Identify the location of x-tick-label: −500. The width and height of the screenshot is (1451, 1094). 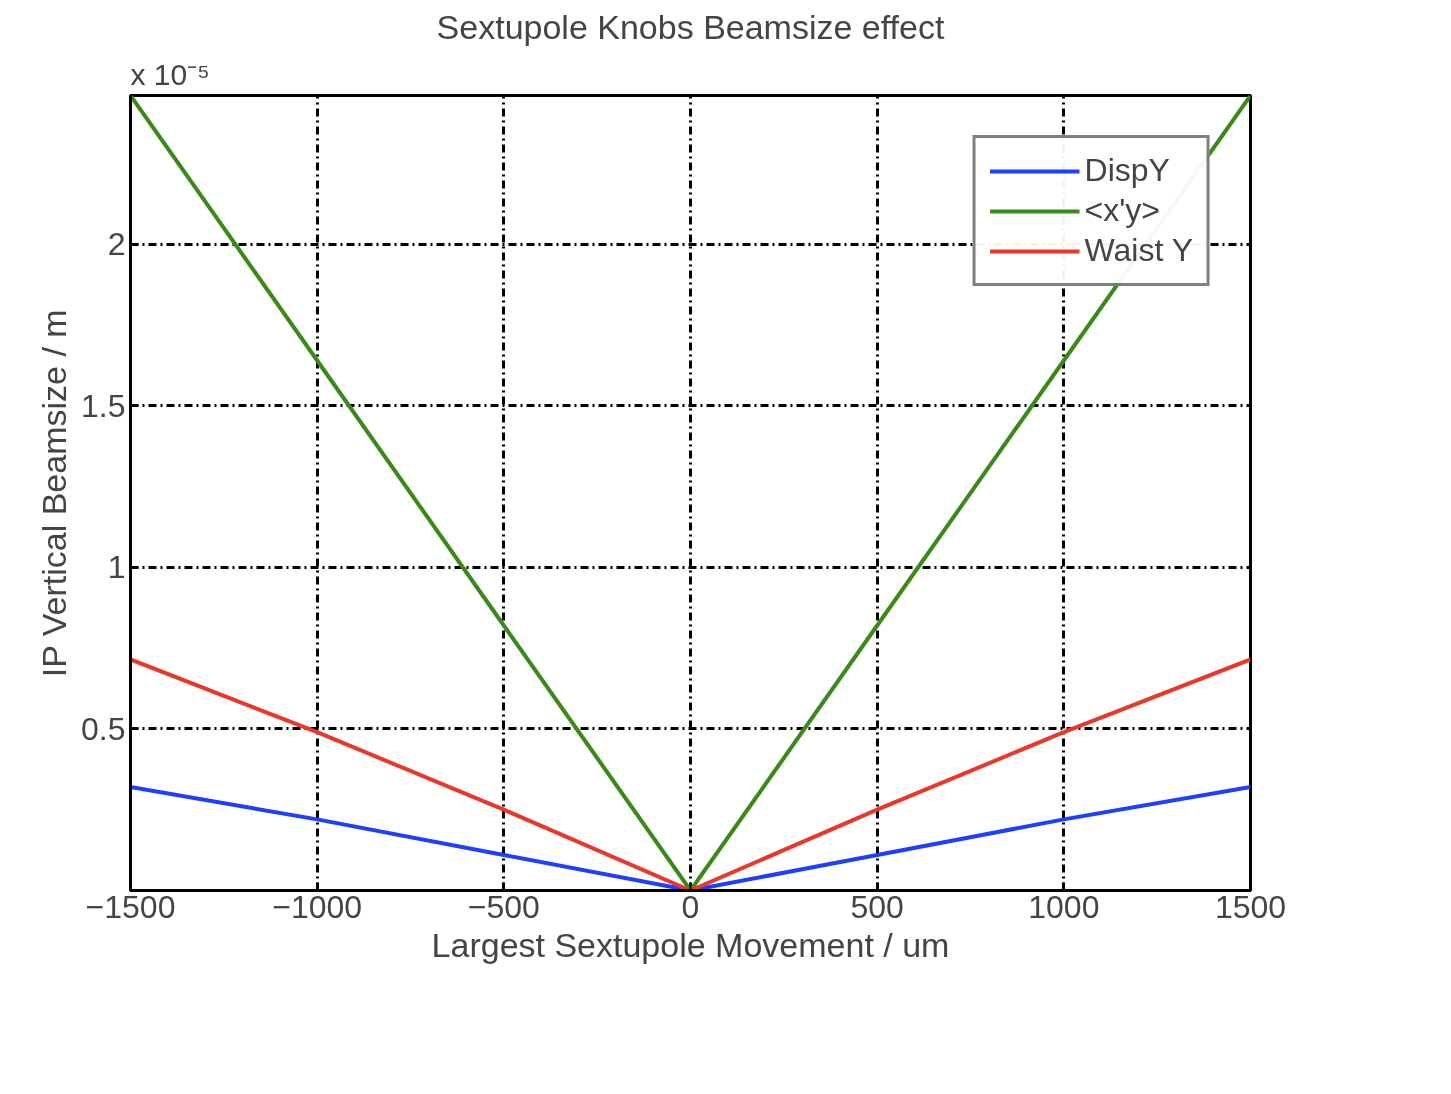
(503, 906).